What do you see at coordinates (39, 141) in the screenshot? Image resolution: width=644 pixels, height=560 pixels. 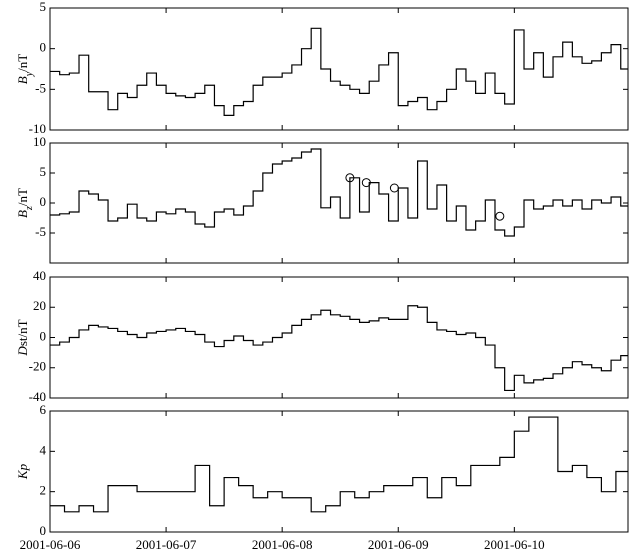 I see `y-tick-label: 10` at bounding box center [39, 141].